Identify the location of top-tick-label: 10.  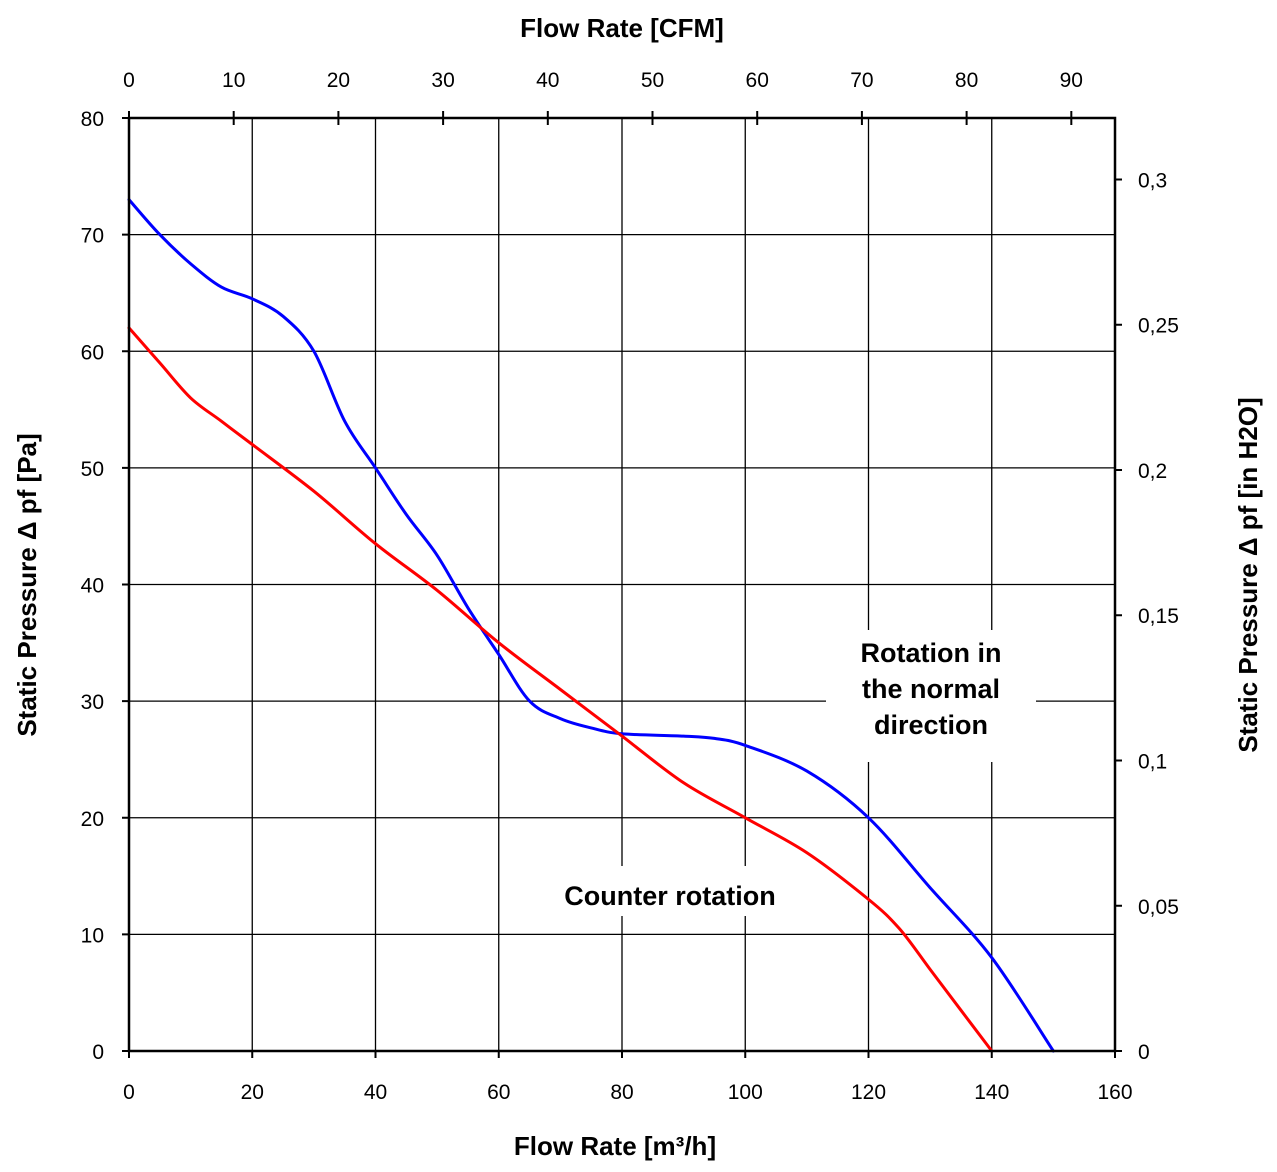
(233, 80).